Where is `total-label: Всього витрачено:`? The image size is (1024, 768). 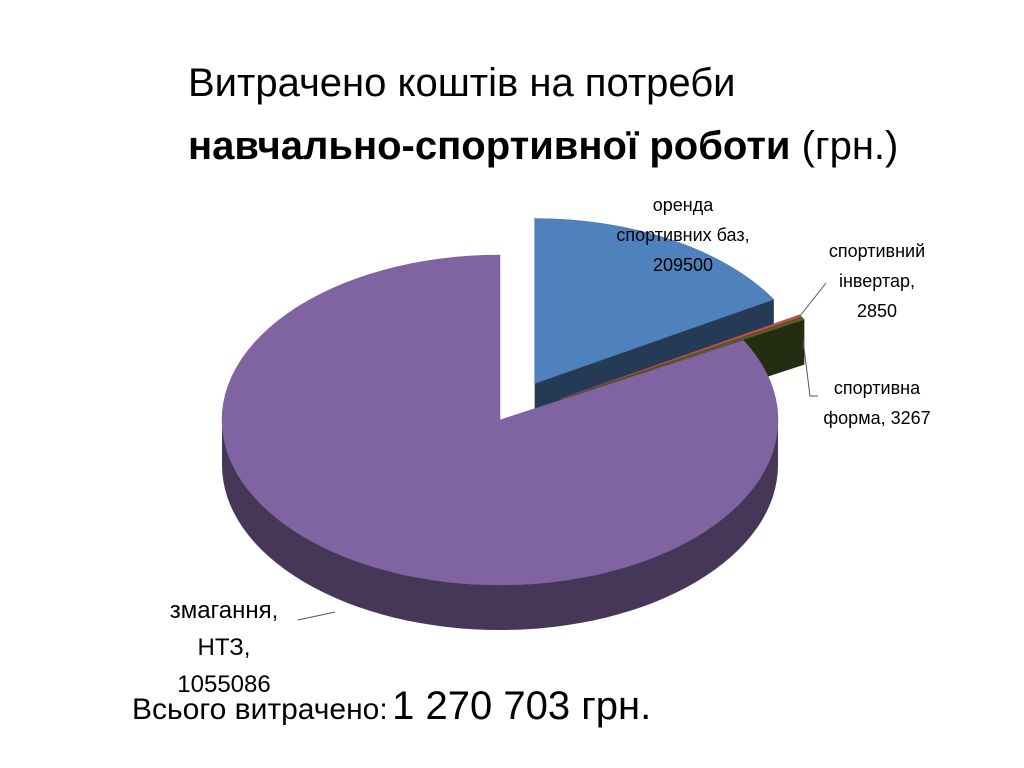
total-label: Всього витрачено: is located at coordinates (260, 709).